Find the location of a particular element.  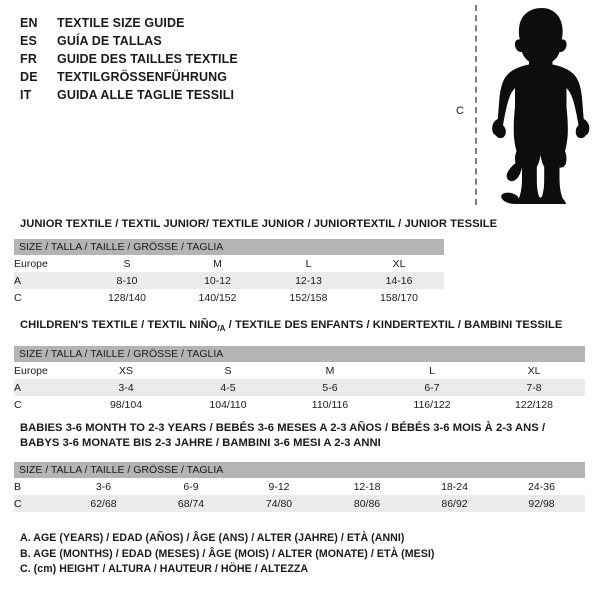

size-figure: C is located at coordinates (520, 106).